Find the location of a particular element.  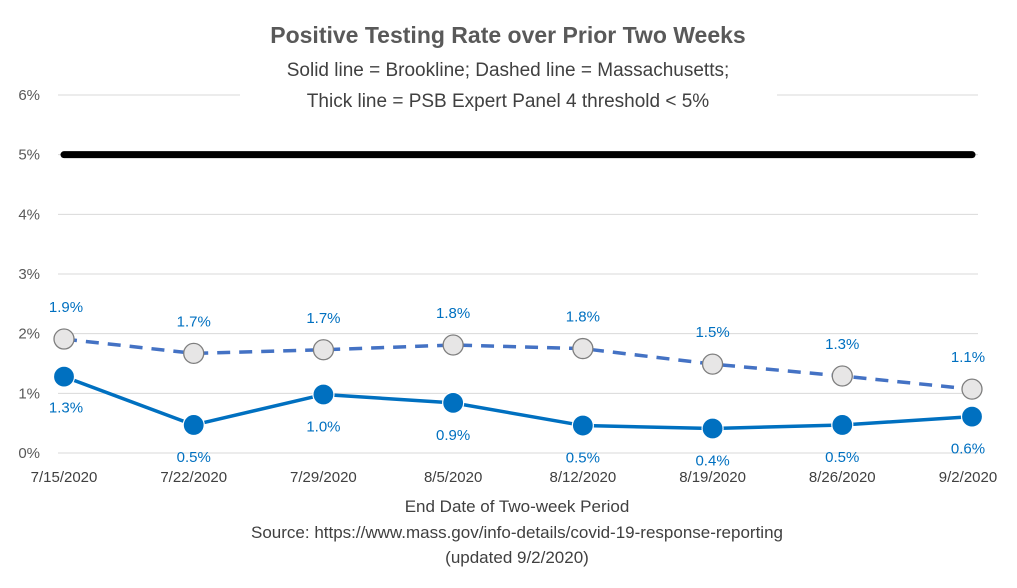

massachusetts-data-label: 1.5% is located at coordinates (712, 332).